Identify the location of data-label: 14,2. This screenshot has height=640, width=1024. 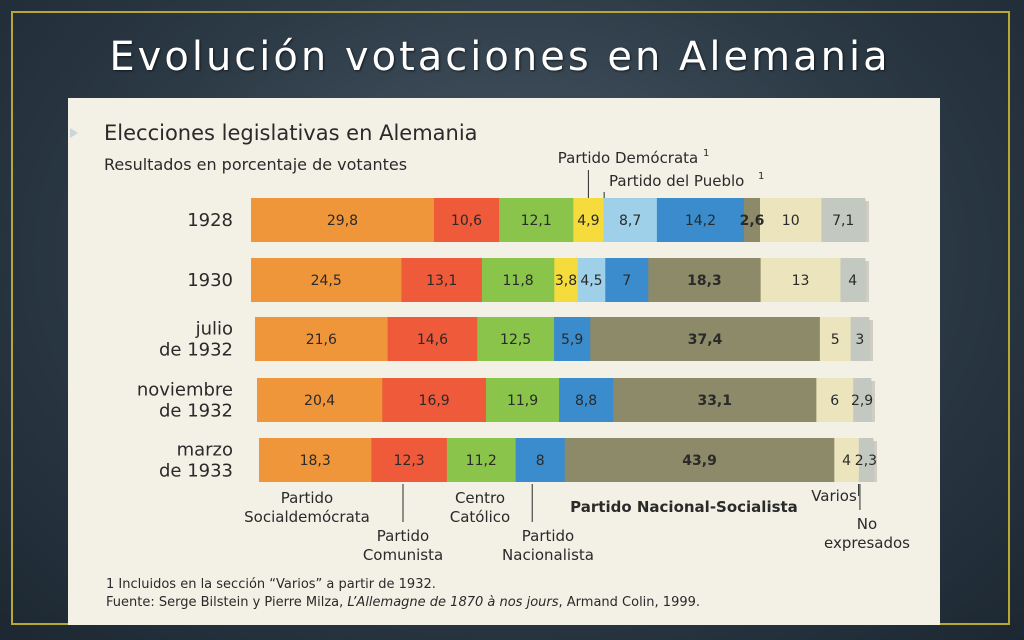
(700, 221).